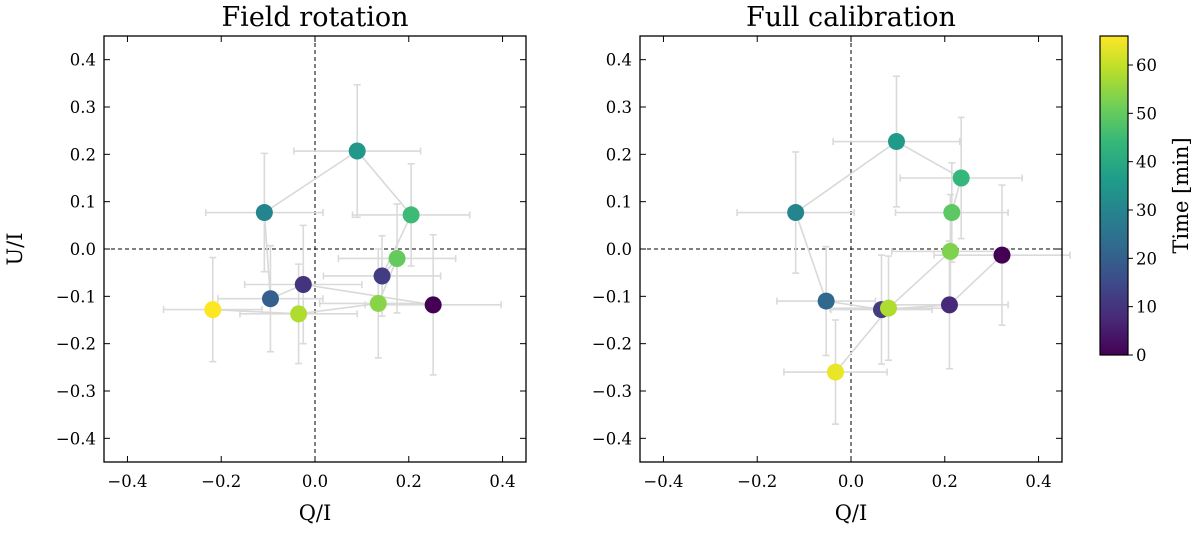 The width and height of the screenshot is (1200, 533). Describe the element at coordinates (314, 17) in the screenshot. I see `chart-title: Field rotation` at that location.